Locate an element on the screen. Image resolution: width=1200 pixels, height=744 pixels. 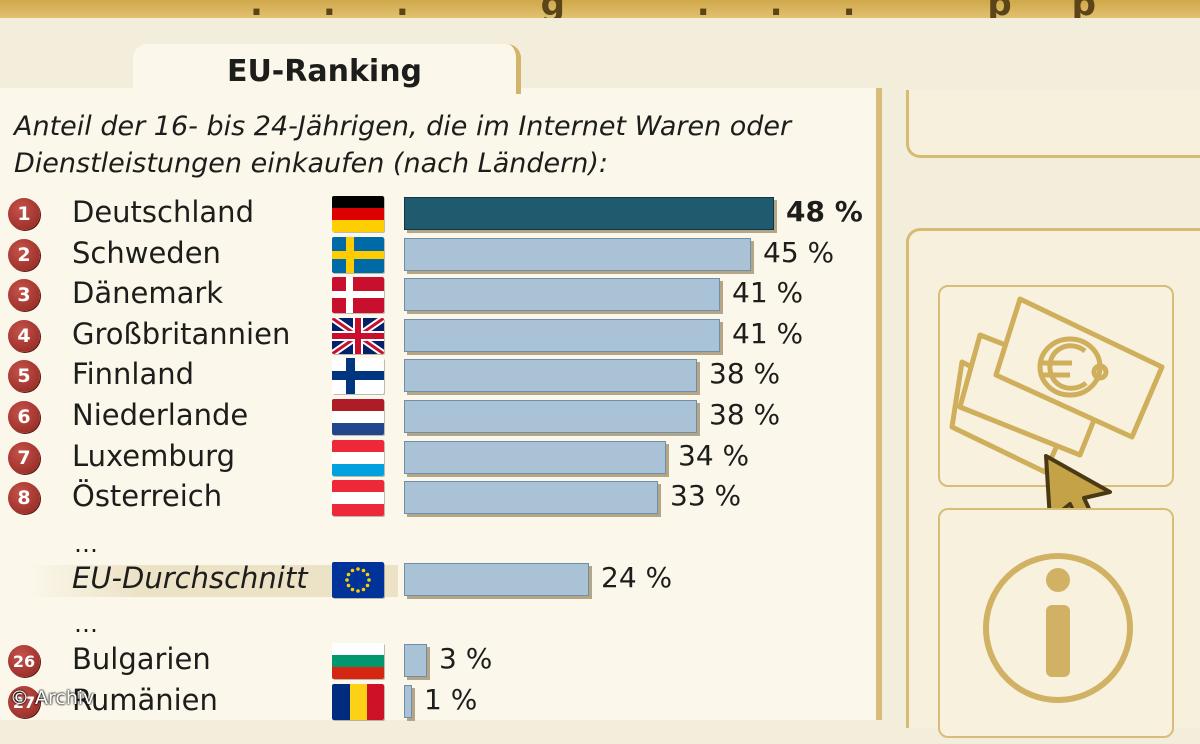
info-tile is located at coordinates (1056, 623).